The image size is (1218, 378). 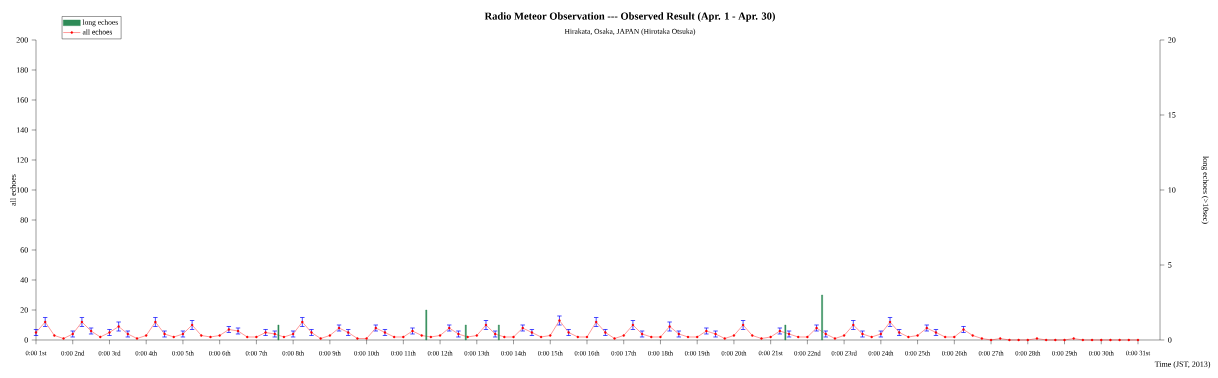 I want to click on y-axis-title: all echoes, so click(x=13, y=190).